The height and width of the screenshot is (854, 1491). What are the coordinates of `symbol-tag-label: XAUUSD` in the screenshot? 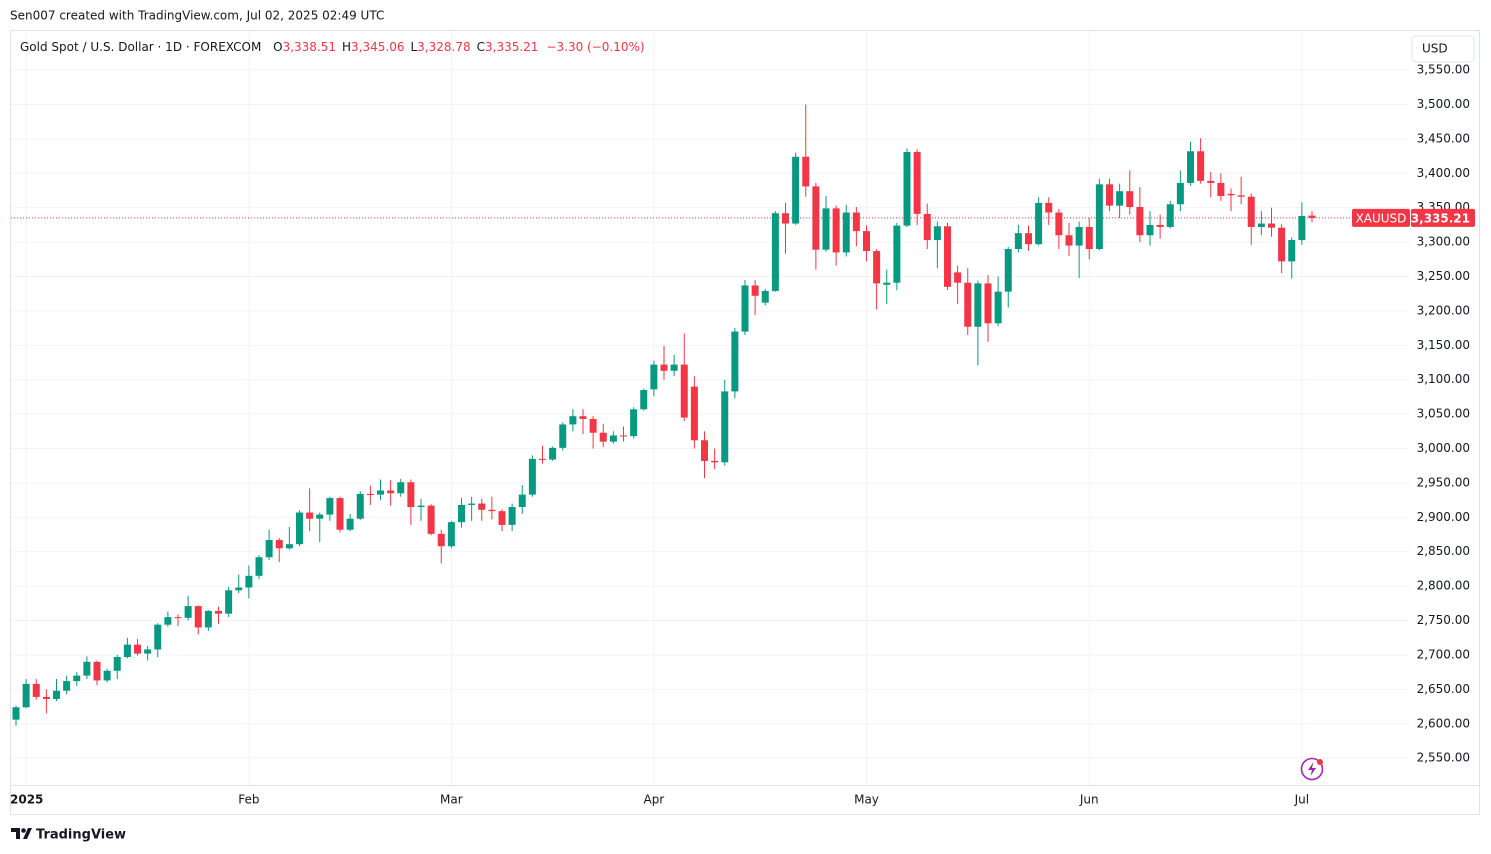 It's located at (1381, 218).